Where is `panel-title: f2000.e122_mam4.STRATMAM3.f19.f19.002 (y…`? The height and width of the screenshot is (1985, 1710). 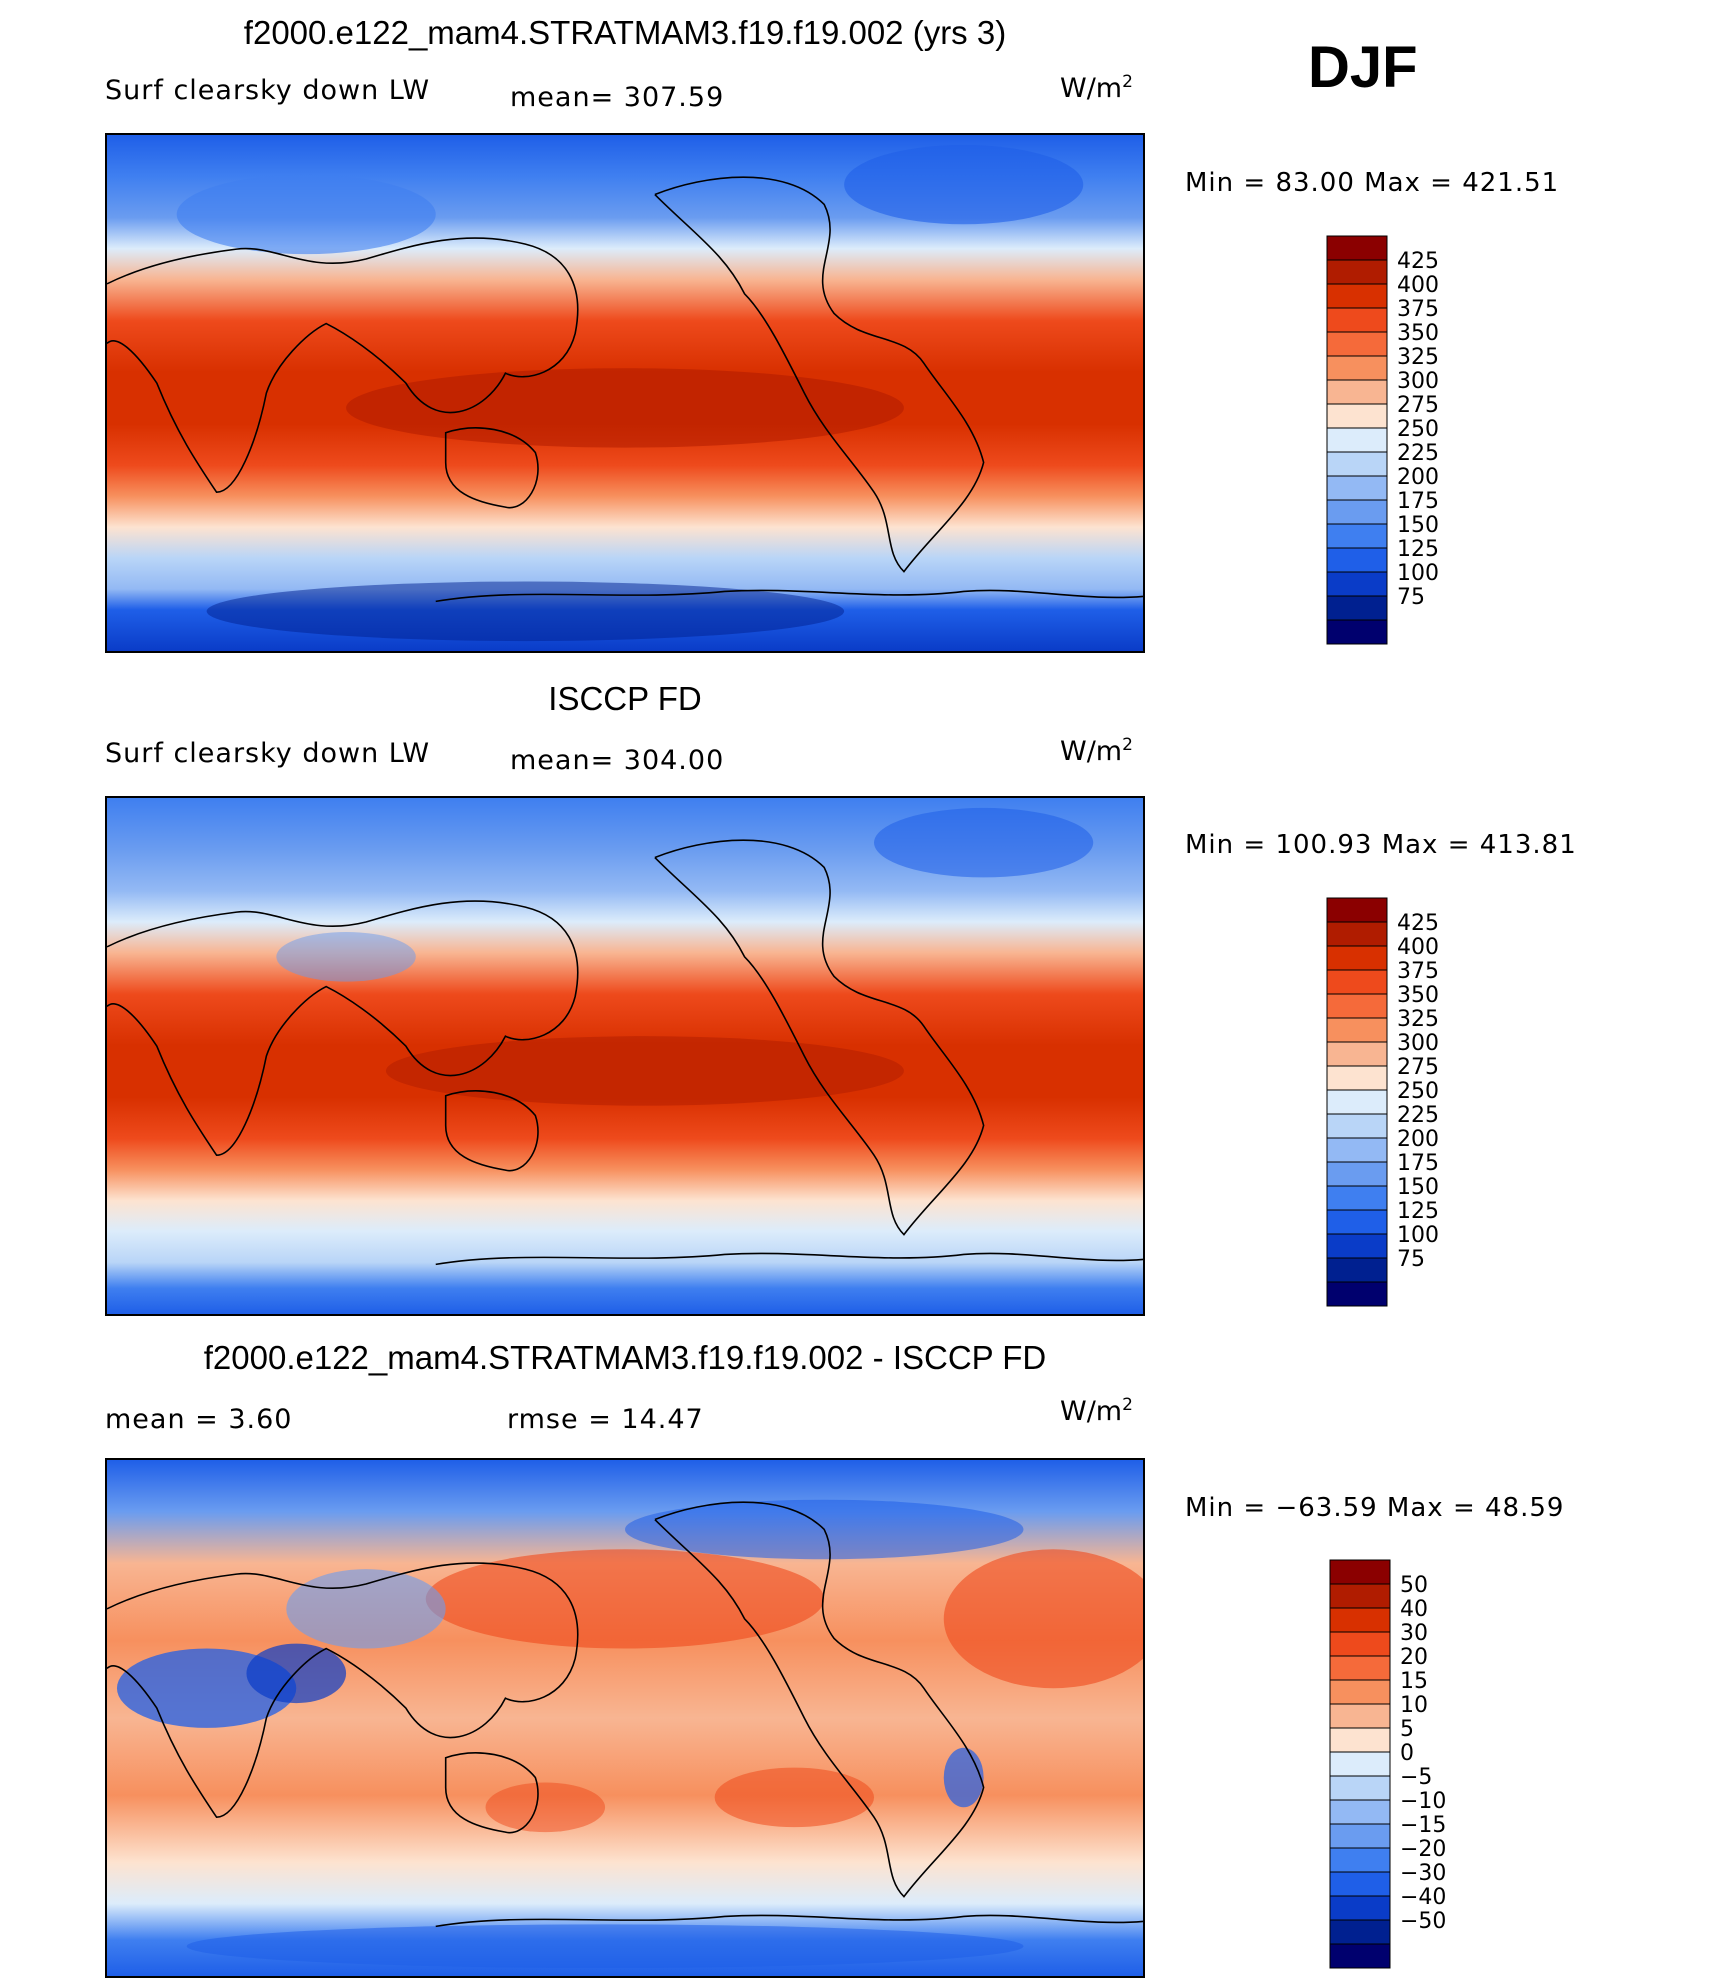 panel-title: f2000.e122_mam4.STRATMAM3.f19.f19.002 (y… is located at coordinates (625, 32).